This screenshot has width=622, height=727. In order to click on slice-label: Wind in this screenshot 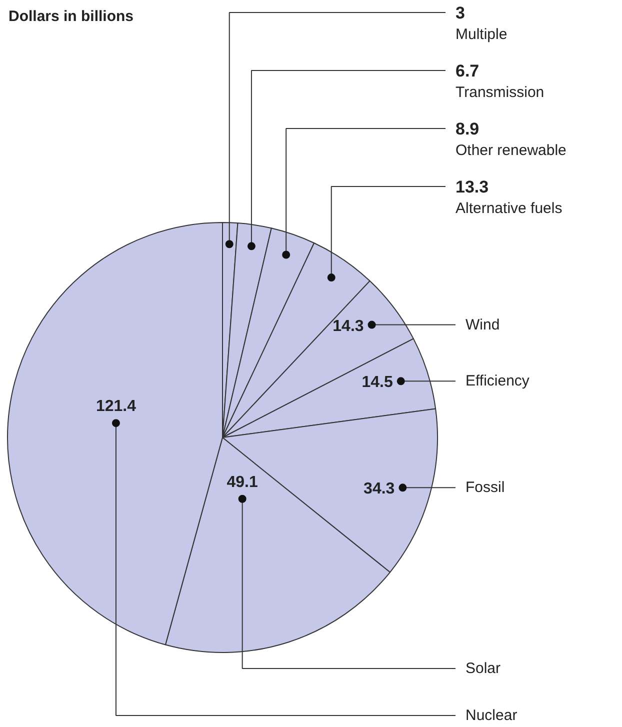, I will do `click(483, 325)`.